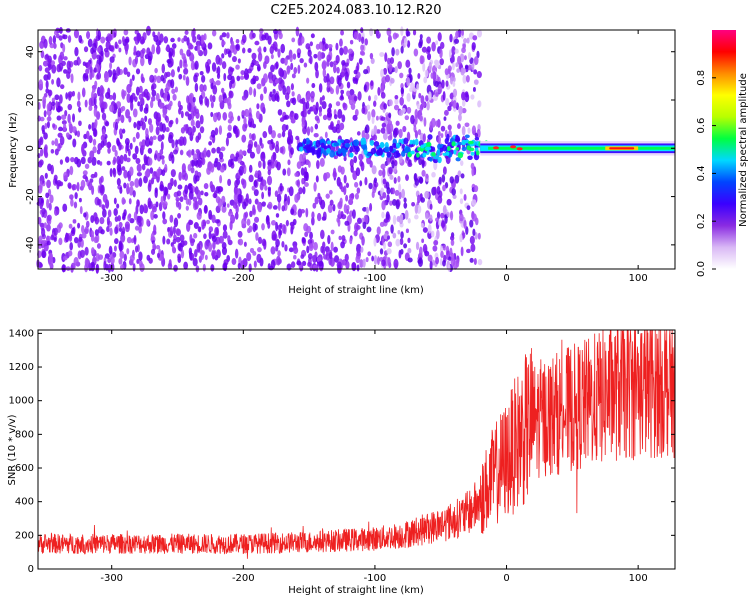 This screenshot has width=750, height=600. I want to click on figure-title: C2E5.2024.083.10.12.R20, so click(355, 10).